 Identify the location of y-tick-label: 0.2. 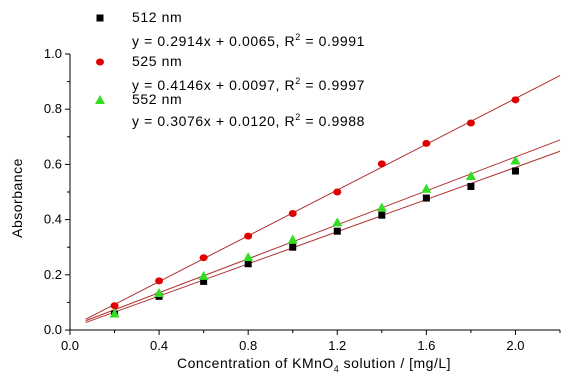
(53, 274).